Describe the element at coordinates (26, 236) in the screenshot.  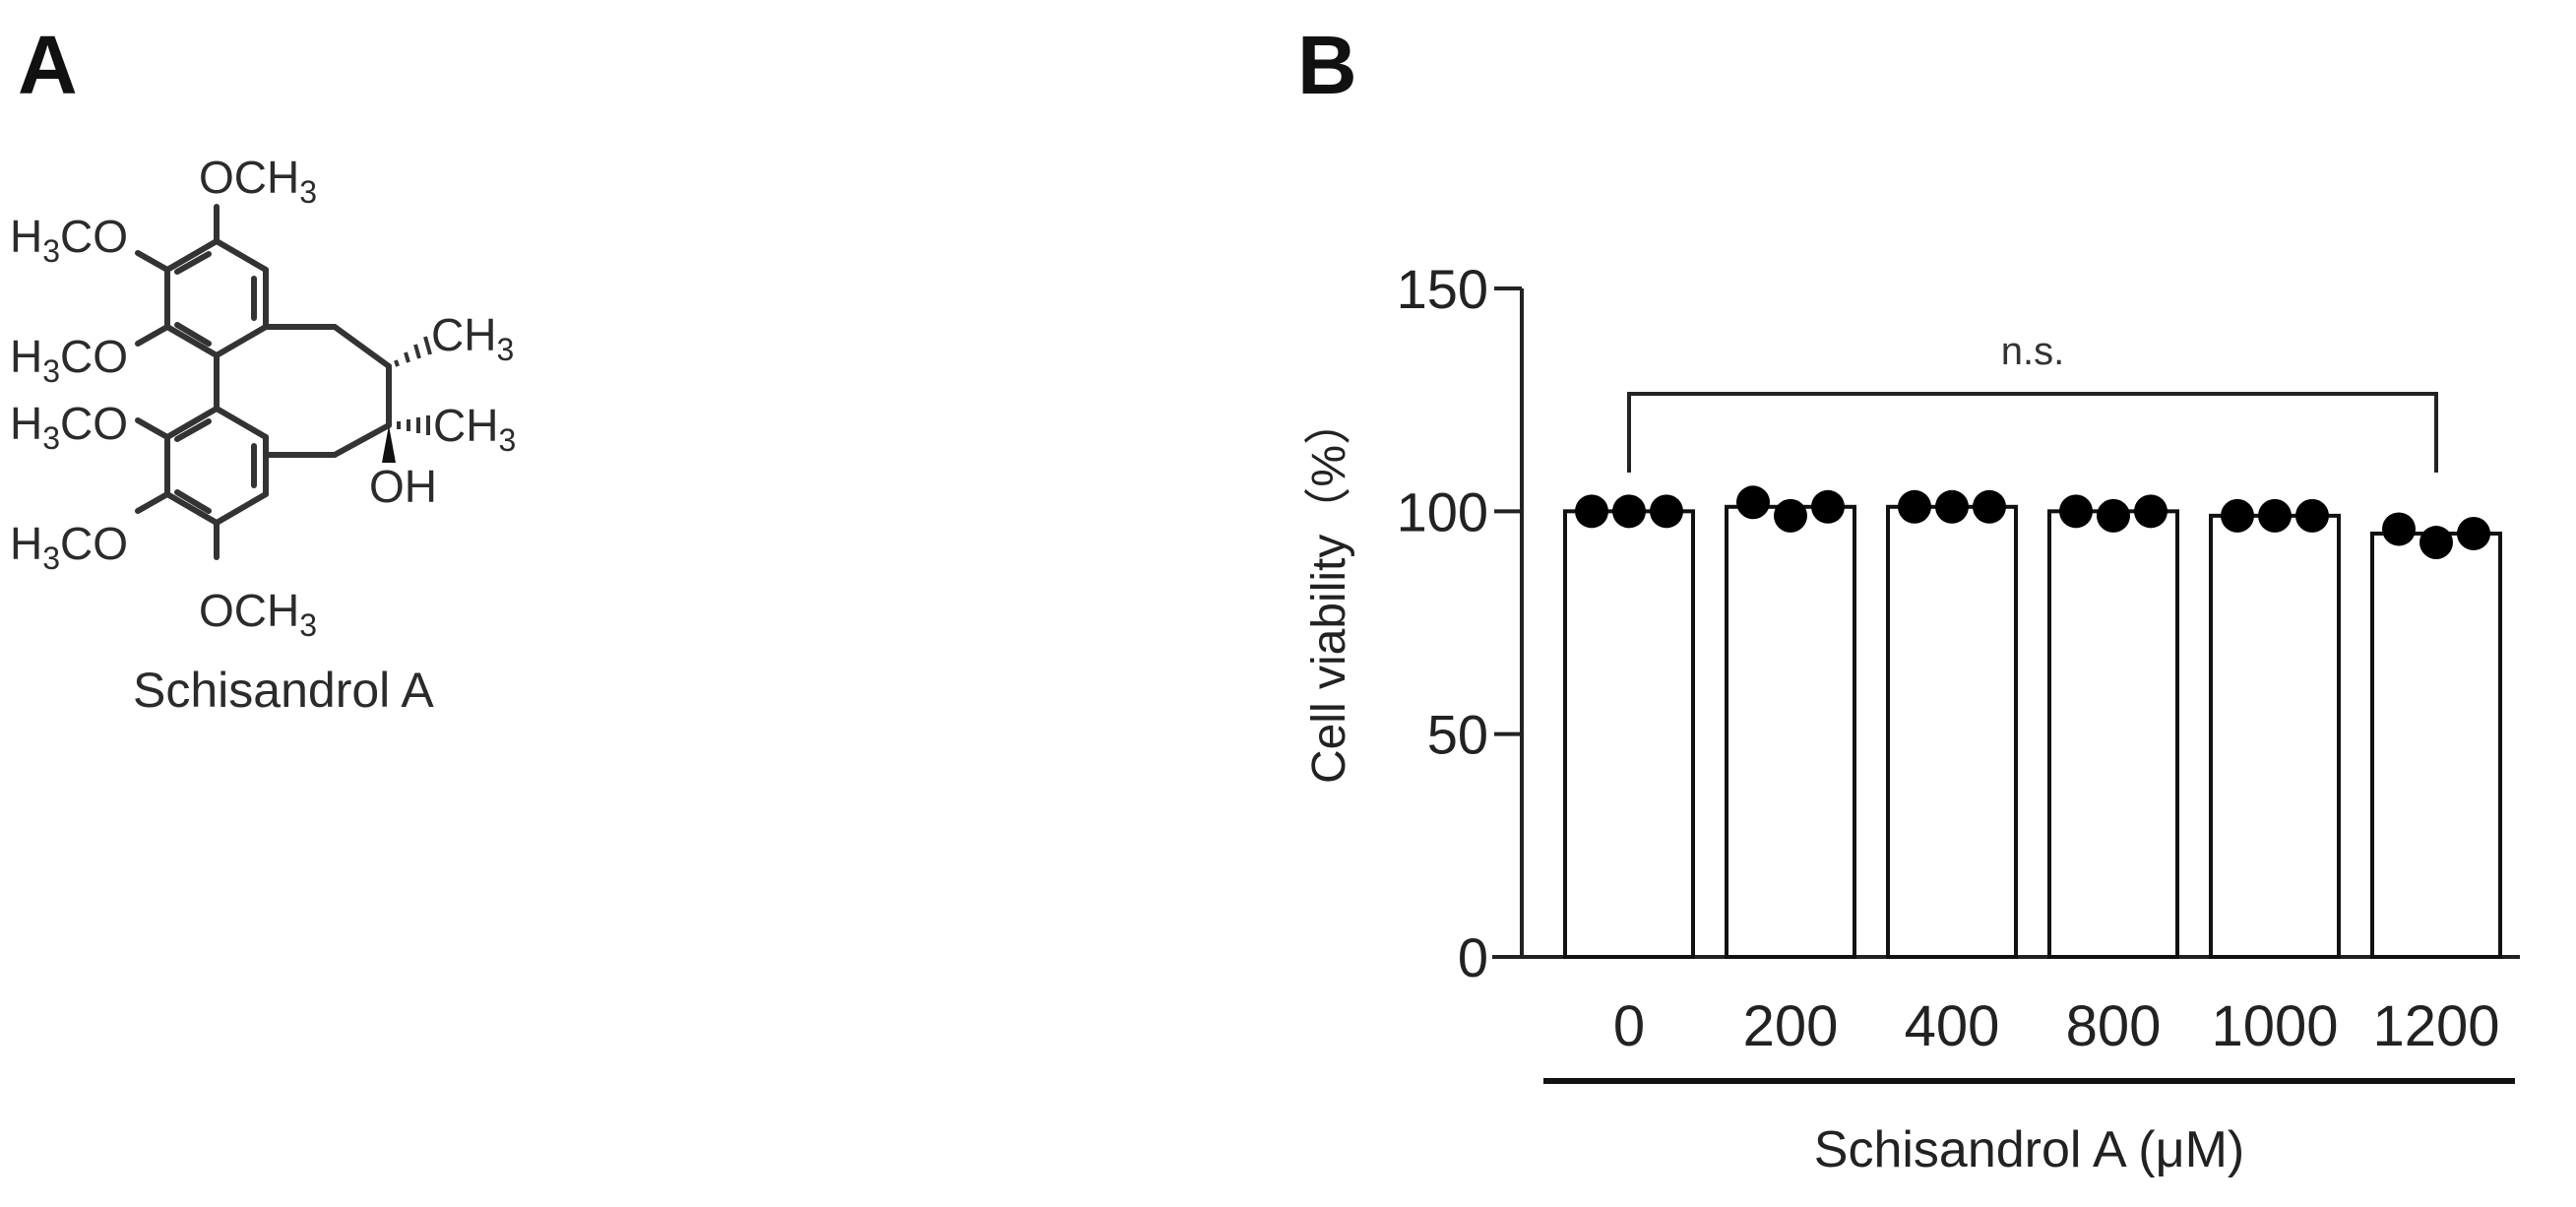
I see `h3co-label-1: H` at that location.